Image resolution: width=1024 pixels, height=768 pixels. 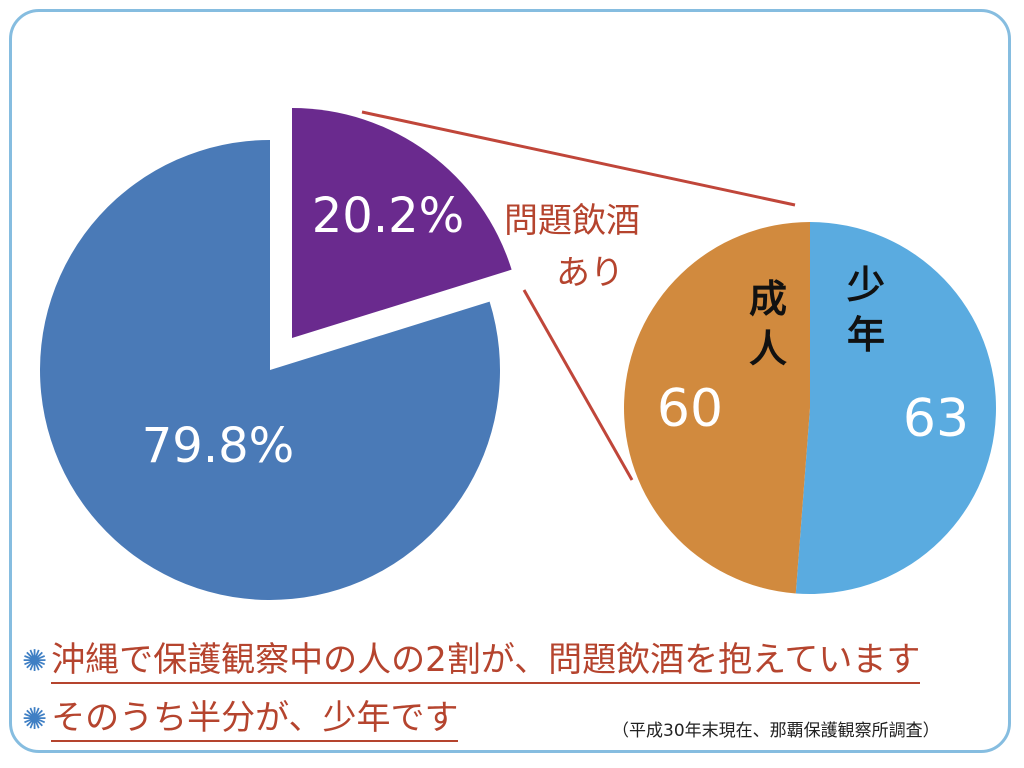 I want to click on label-problem-slice: 20.2%, so click(x=388, y=216).